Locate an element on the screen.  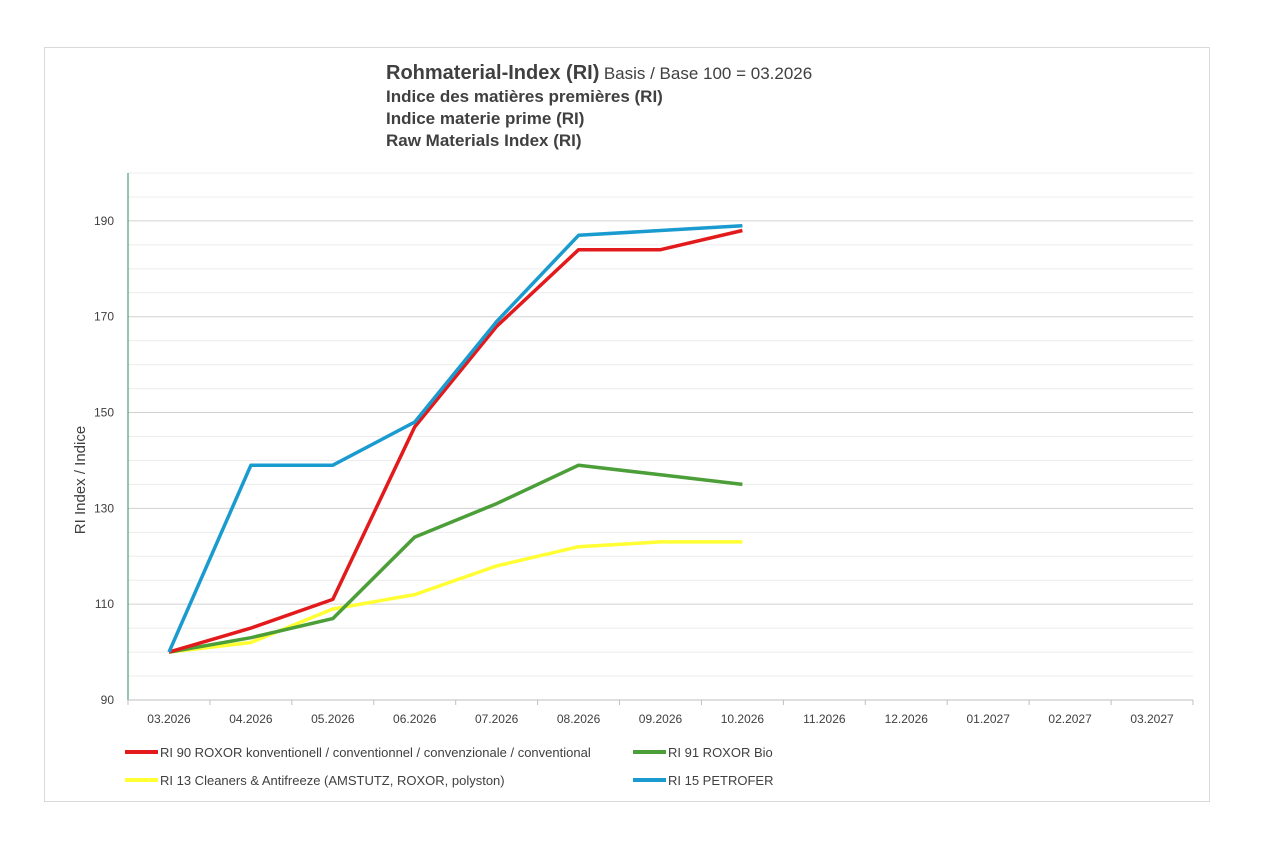
legend-label-1: RI 91 ROXOR Bio is located at coordinates (720, 752).